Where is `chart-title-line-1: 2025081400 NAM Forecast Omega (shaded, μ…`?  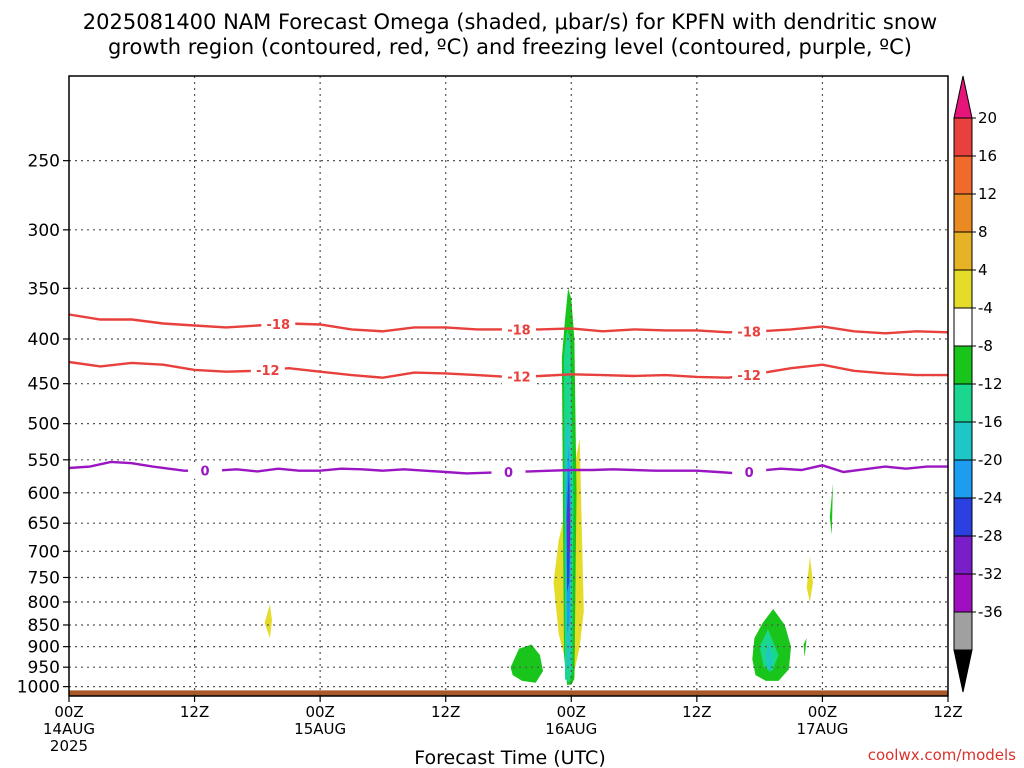
chart-title-line-1: 2025081400 NAM Forecast Omega (shaded, μ… is located at coordinates (510, 22).